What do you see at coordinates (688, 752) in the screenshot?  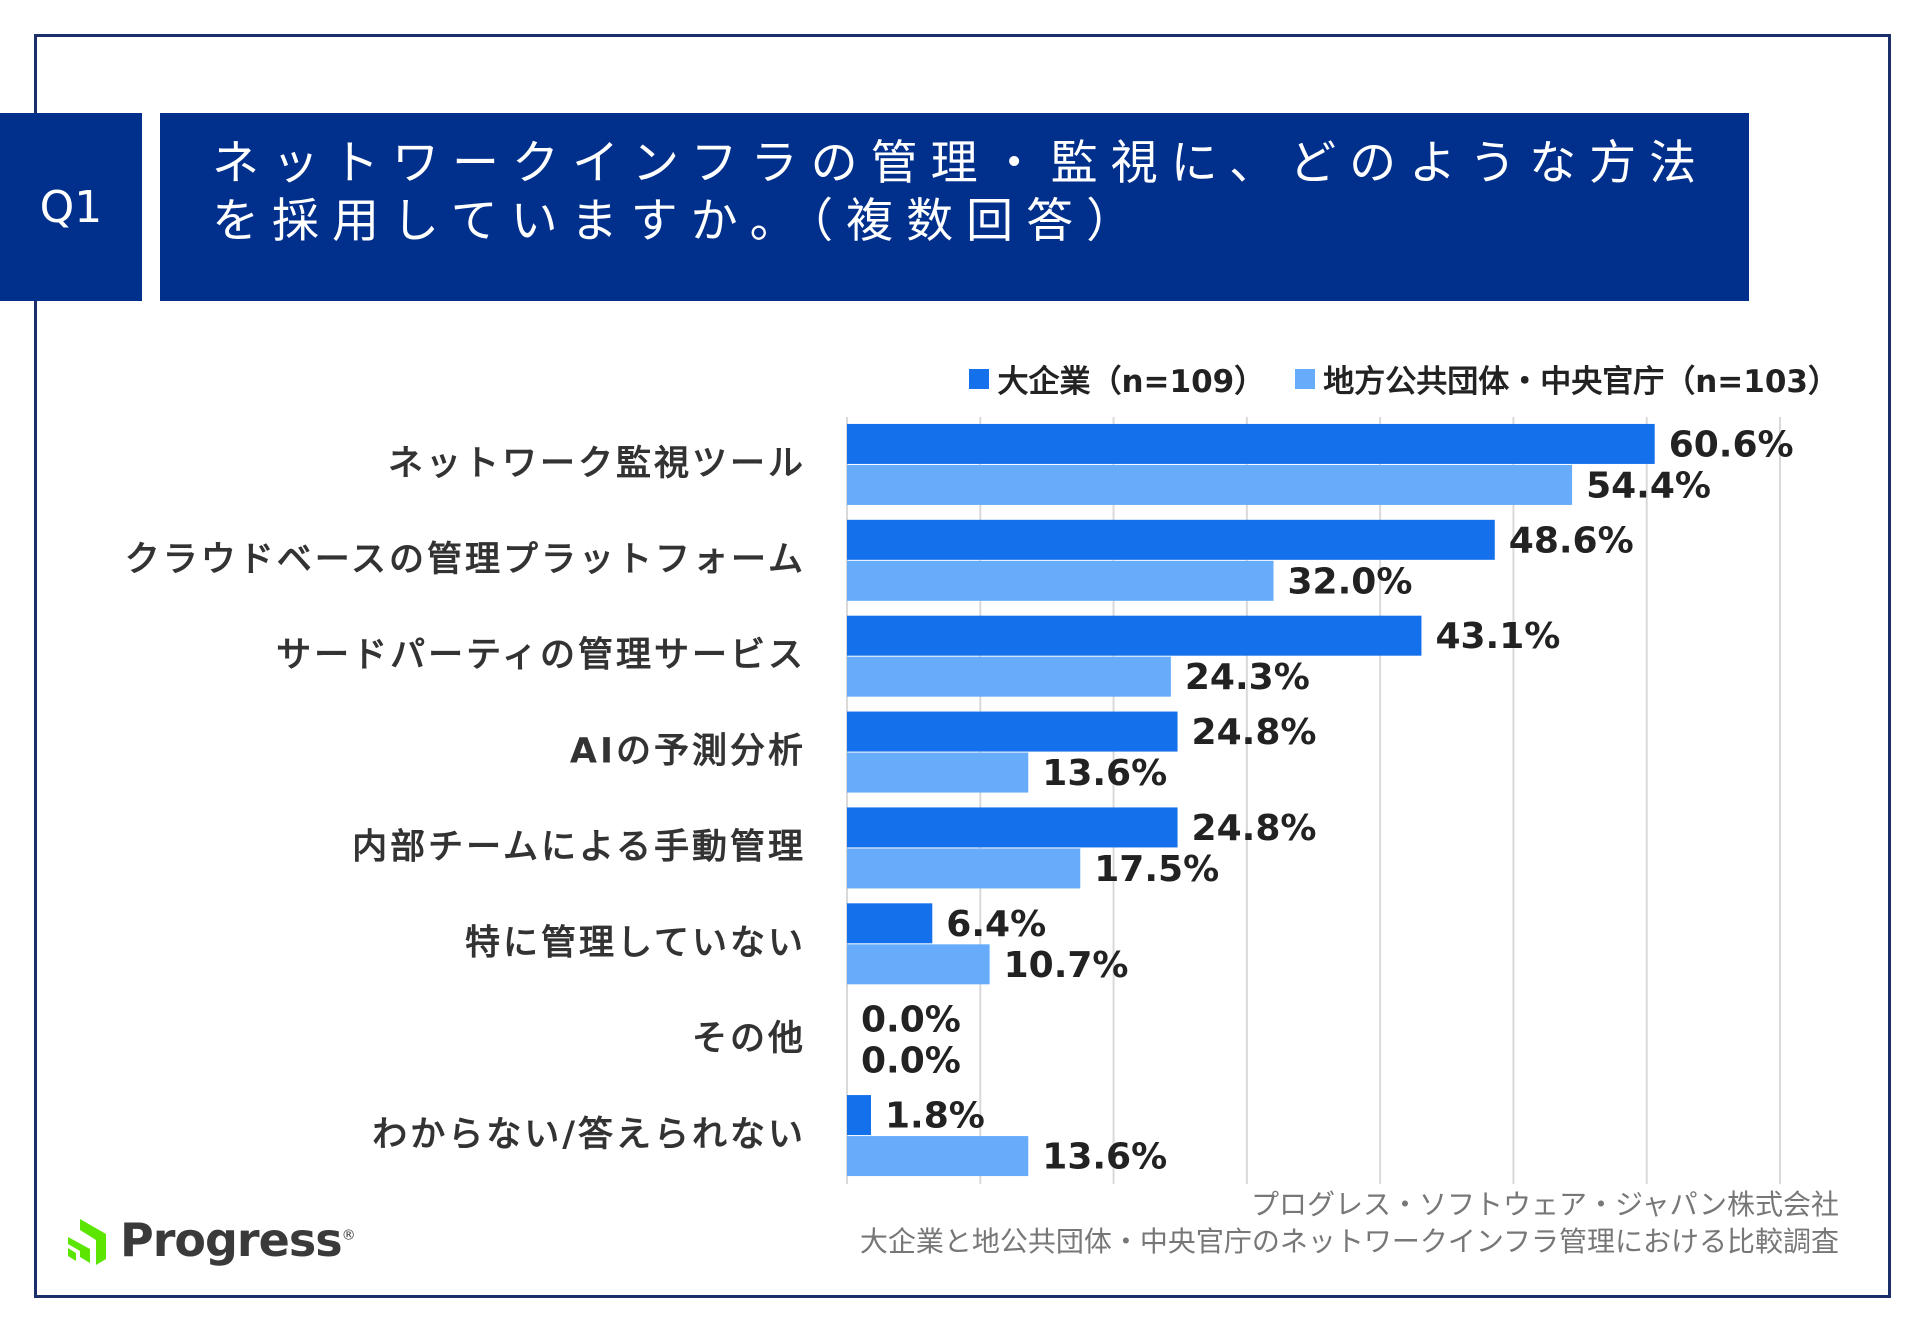 I see `y-tick-label: AIの予測分析` at bounding box center [688, 752].